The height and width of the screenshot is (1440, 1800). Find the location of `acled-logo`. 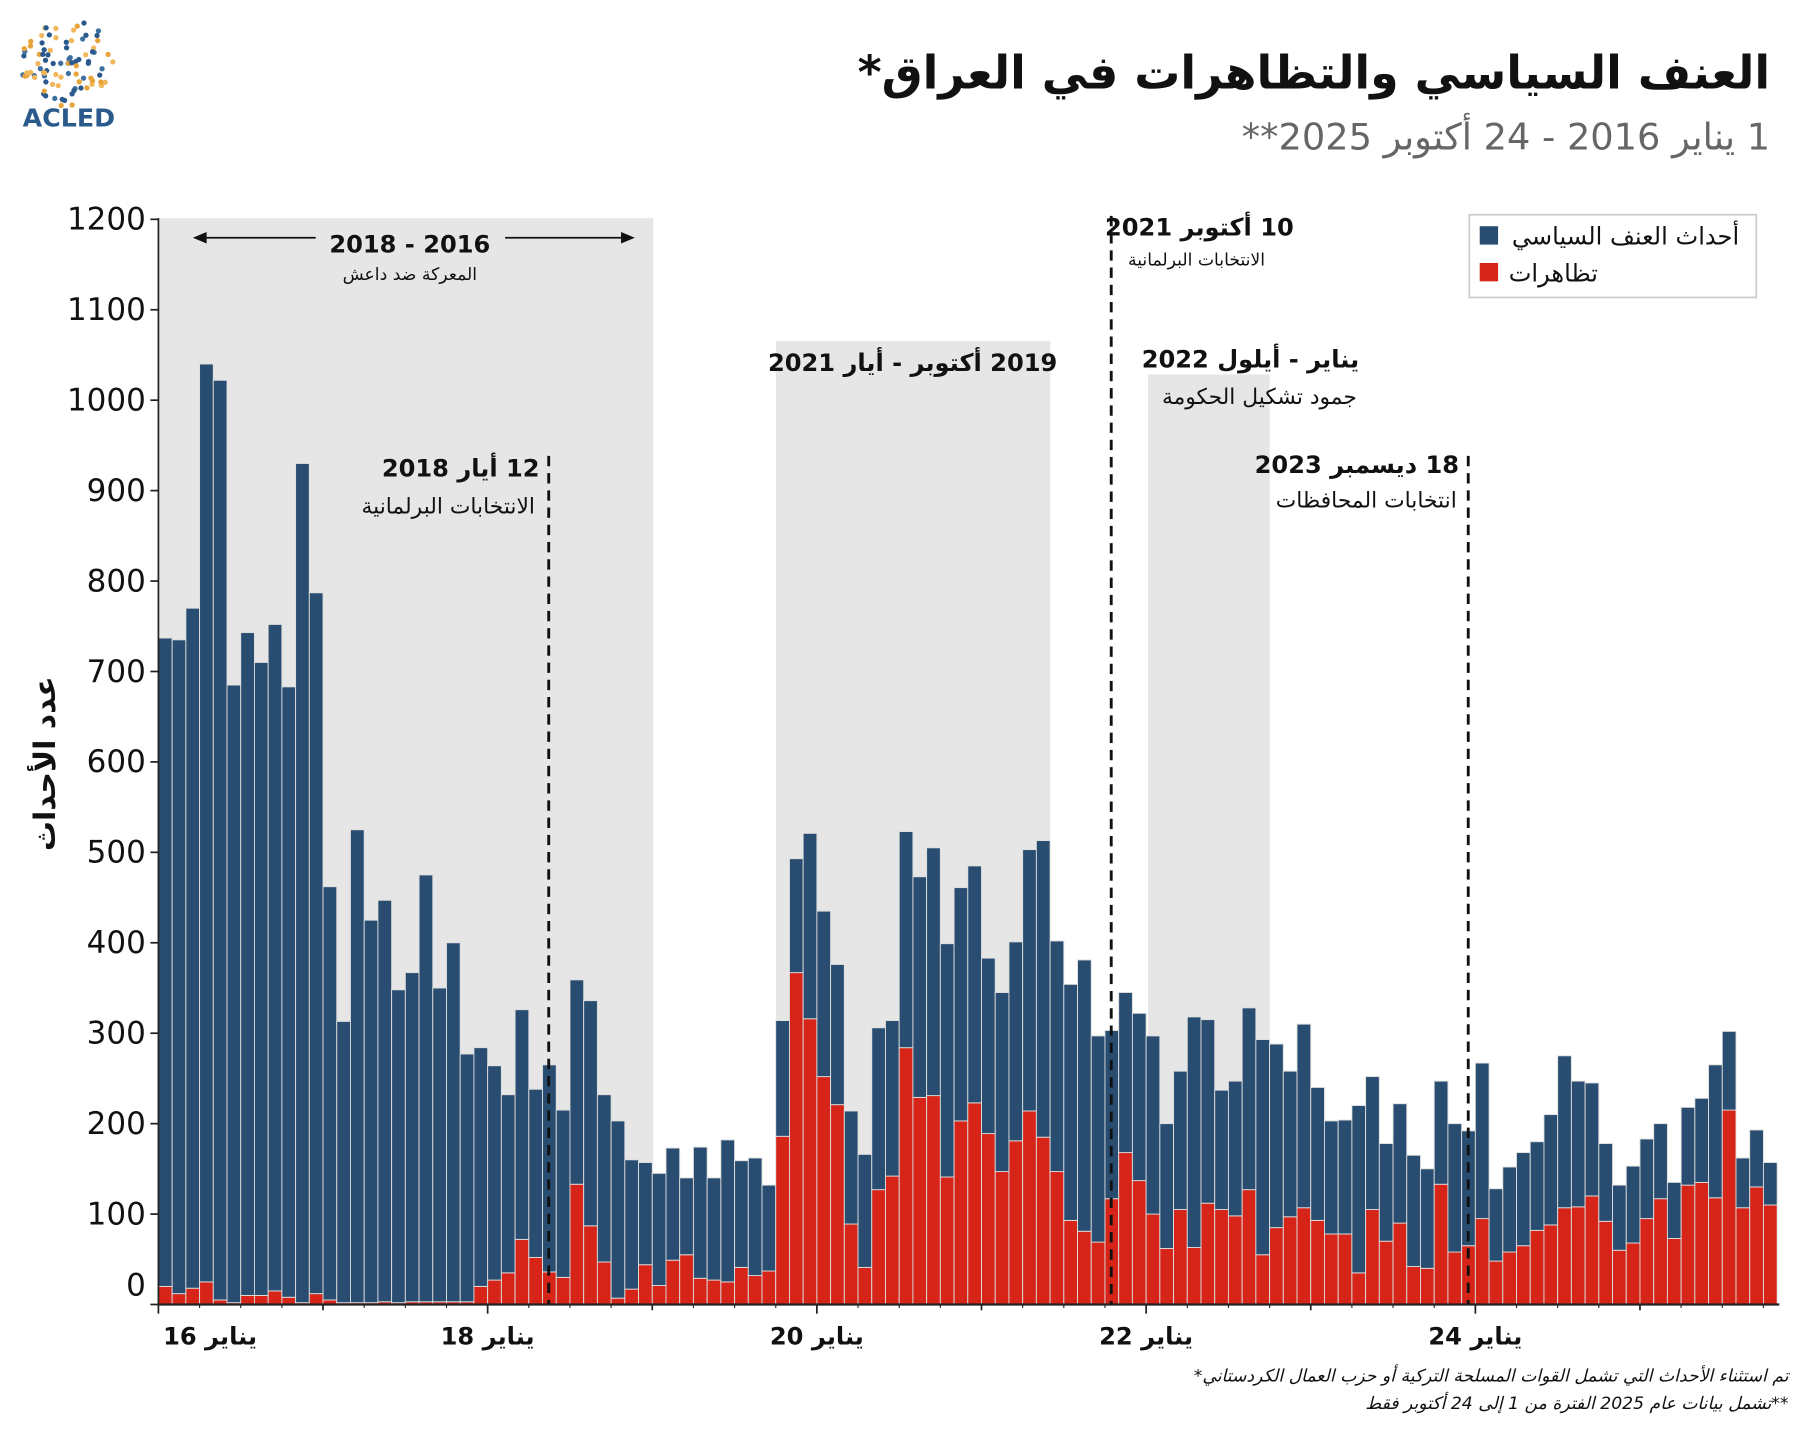

acled-logo is located at coordinates (68, 64).